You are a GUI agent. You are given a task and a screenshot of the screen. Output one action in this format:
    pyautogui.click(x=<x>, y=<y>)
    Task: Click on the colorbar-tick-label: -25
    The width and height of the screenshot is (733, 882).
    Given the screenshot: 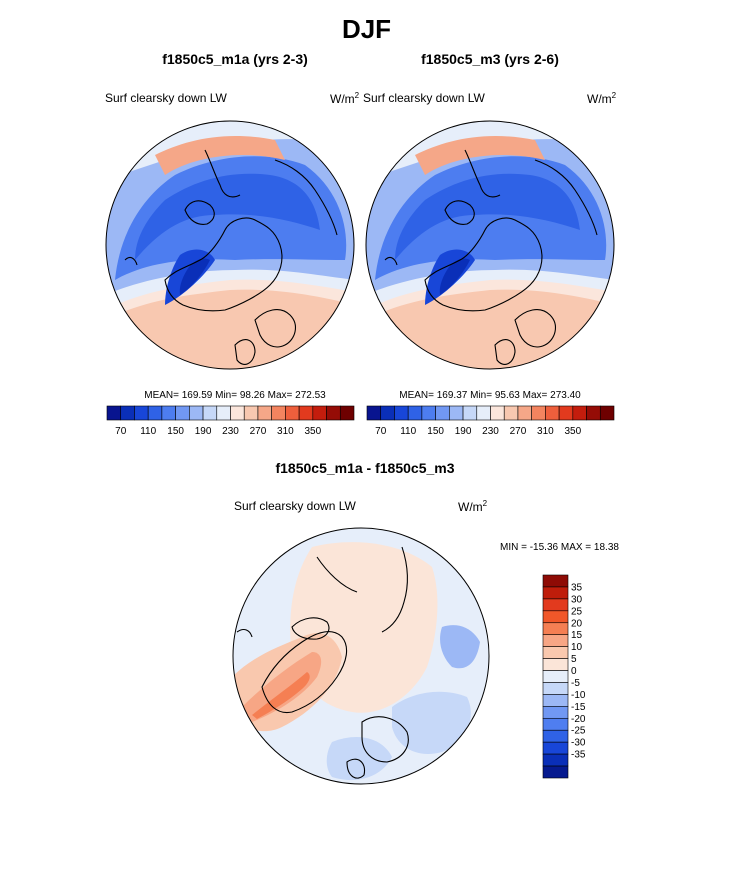 What is the action you would take?
    pyautogui.click(x=578, y=731)
    